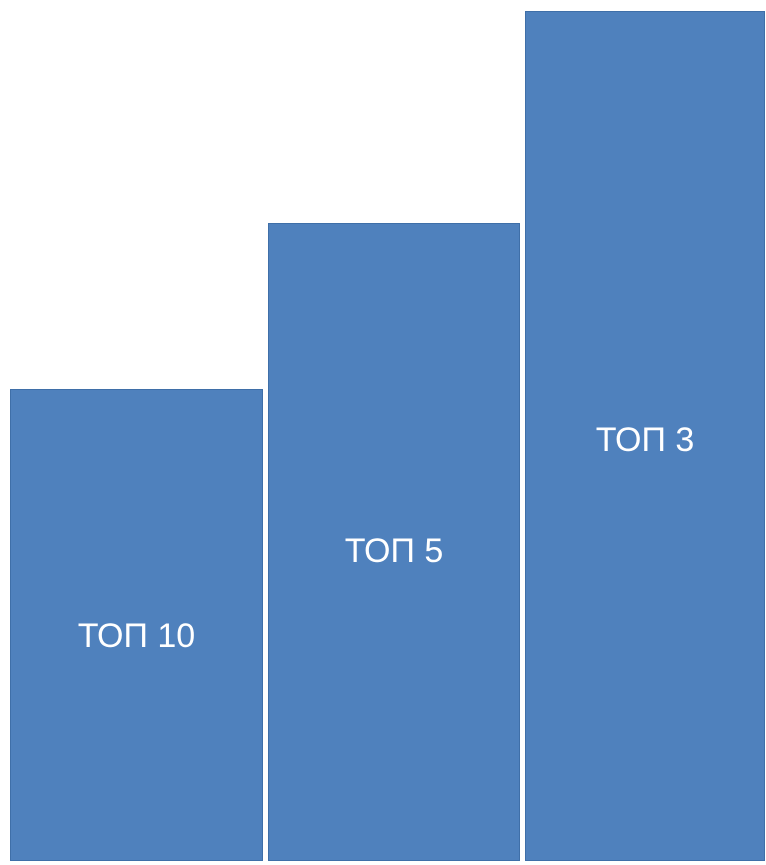  What do you see at coordinates (136, 636) in the screenshot?
I see `block-top-10-label: ТОП 10` at bounding box center [136, 636].